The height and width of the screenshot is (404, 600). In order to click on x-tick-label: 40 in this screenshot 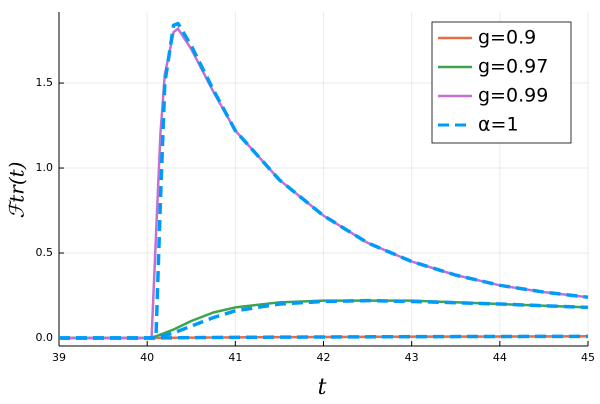, I will do `click(147, 357)`.